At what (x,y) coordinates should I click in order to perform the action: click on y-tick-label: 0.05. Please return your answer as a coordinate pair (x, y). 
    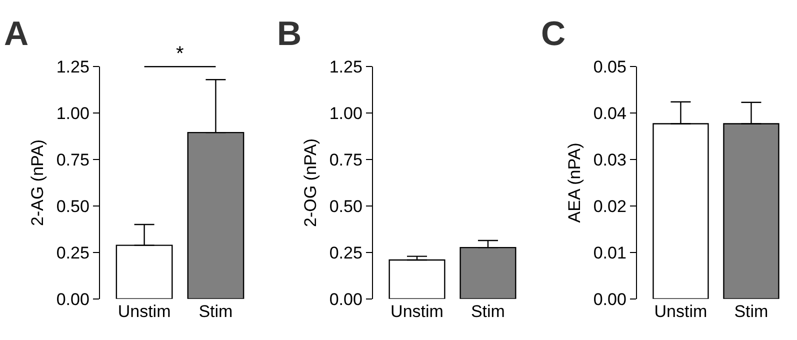
    Looking at the image, I should click on (609, 67).